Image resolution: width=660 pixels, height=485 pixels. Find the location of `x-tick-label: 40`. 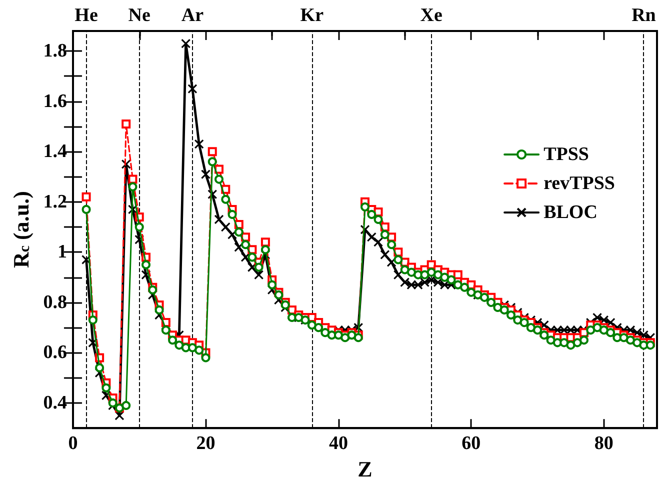

x-tick-label: 40 is located at coordinates (338, 443).